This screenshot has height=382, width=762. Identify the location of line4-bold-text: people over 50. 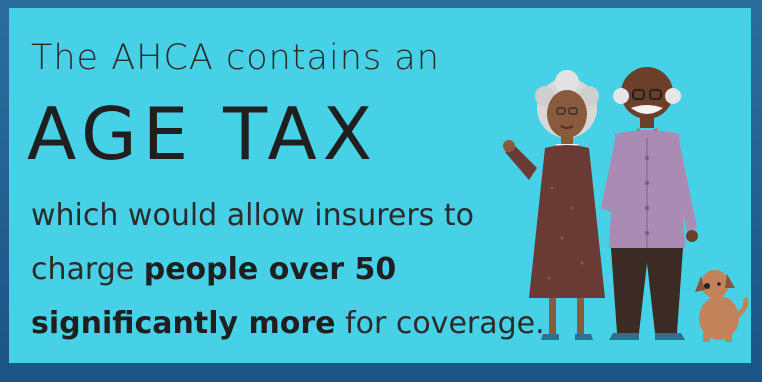
(270, 269).